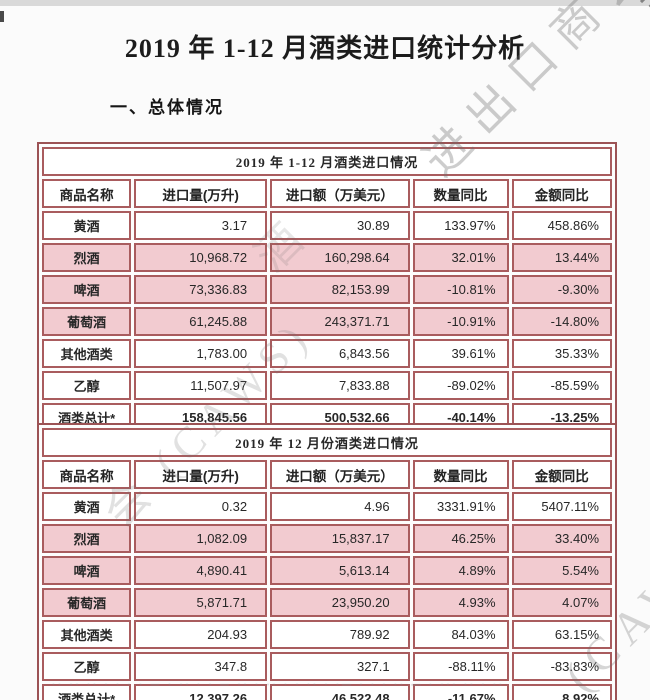 The width and height of the screenshot is (650, 700). I want to click on volume-yoy-cell: -10.91%, so click(460, 321).